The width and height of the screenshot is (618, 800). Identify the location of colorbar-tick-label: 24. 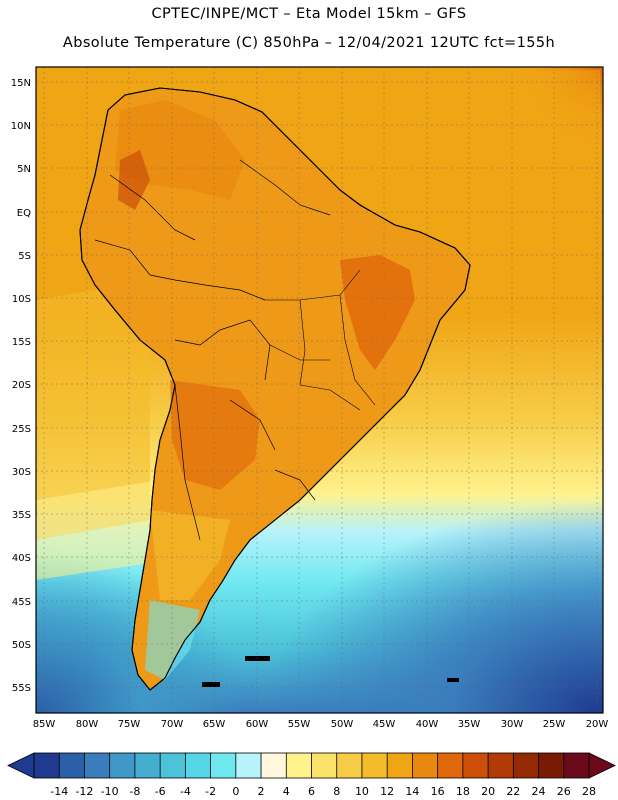
(539, 791).